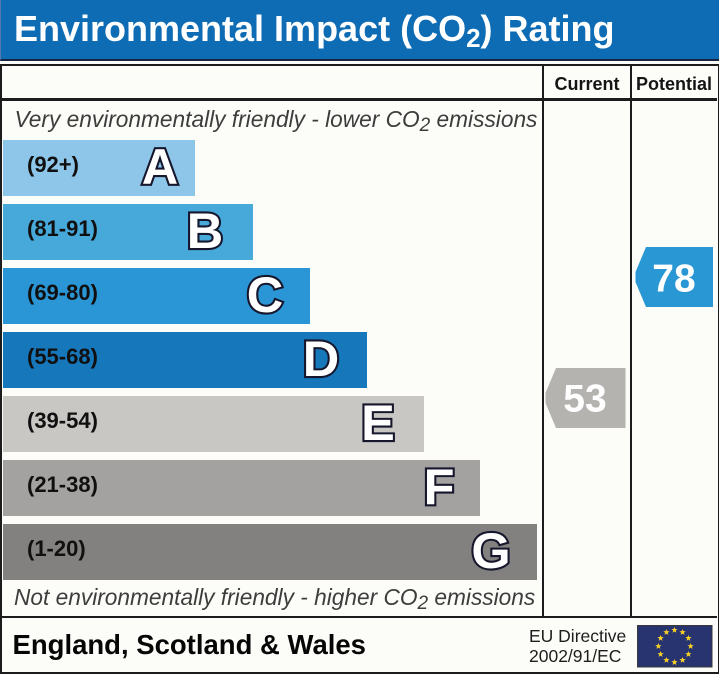  Describe the element at coordinates (321, 358) in the screenshot. I see `svg-text: D` at that location.